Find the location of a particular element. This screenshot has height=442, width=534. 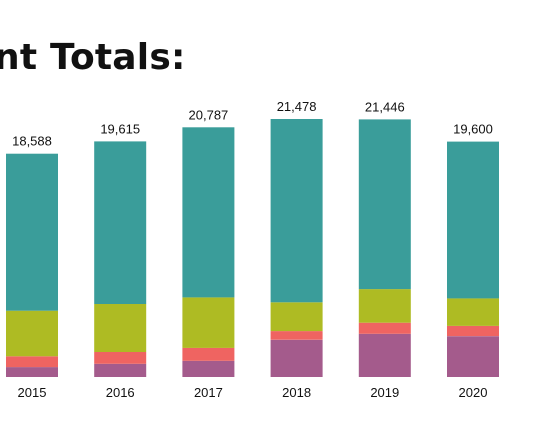

total-label-2015: 18,588 is located at coordinates (32, 141).